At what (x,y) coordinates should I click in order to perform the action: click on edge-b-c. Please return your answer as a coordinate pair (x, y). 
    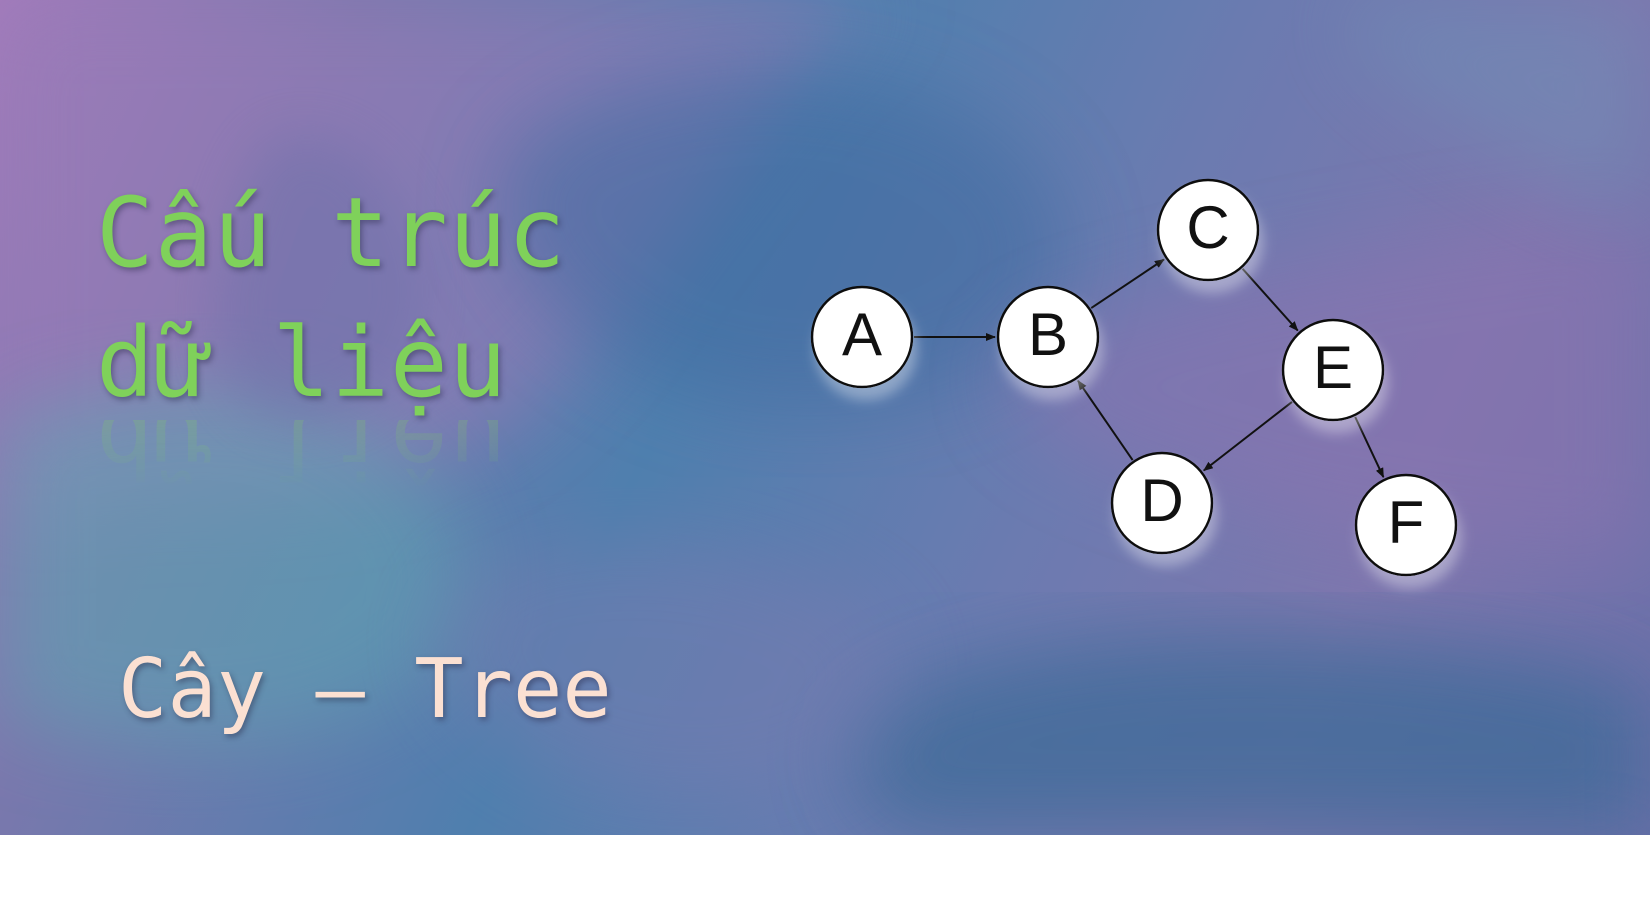
    Looking at the image, I should click on (1127, 283).